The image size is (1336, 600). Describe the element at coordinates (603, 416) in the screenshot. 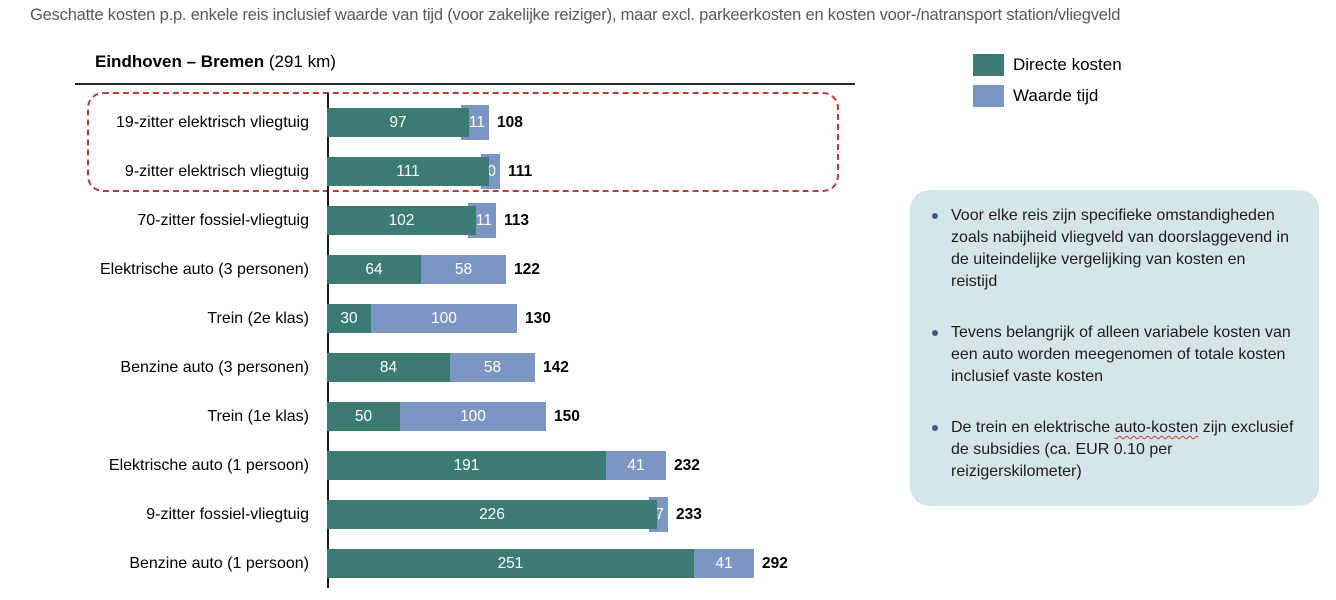

I see `bar-track: 50 100 150` at that location.